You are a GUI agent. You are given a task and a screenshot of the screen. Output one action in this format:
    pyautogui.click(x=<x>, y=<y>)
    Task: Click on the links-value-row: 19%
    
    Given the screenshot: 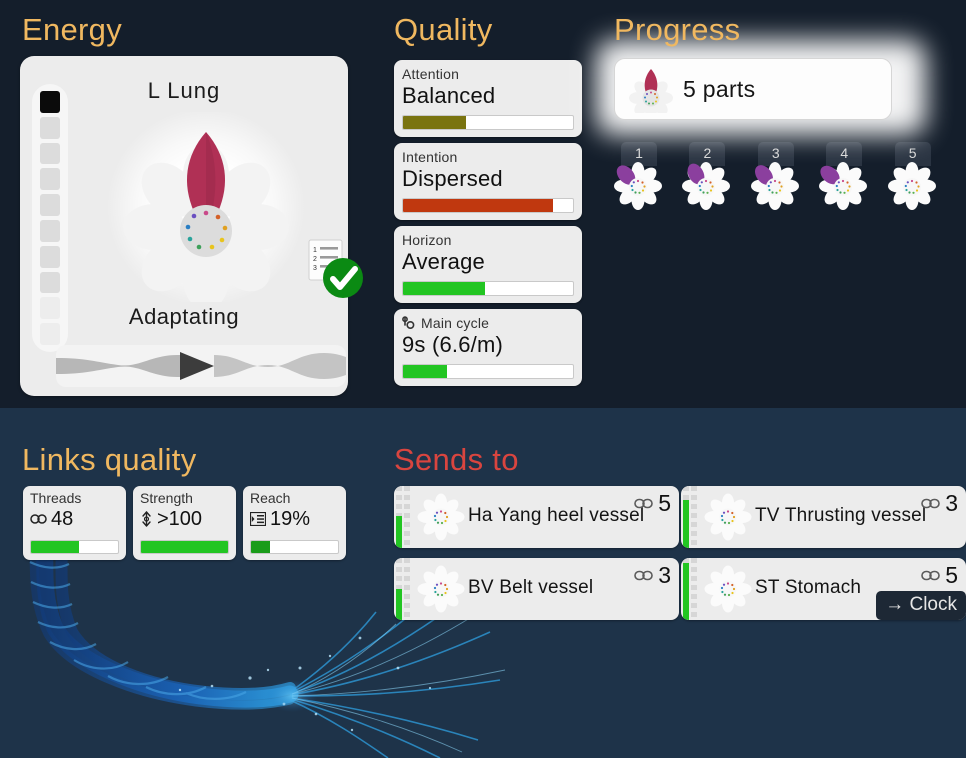 What is the action you would take?
    pyautogui.click(x=294, y=519)
    